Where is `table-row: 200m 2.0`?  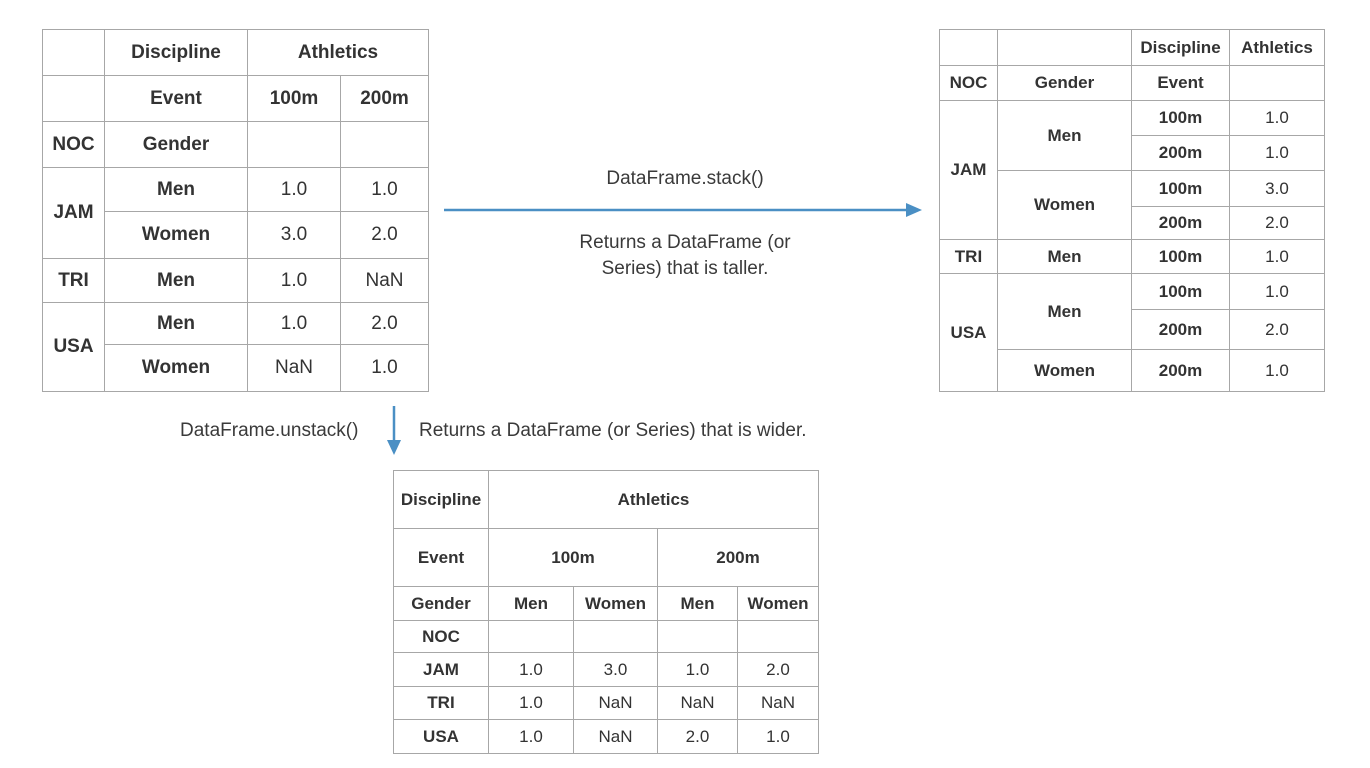
table-row: 200m 2.0 is located at coordinates (1132, 329).